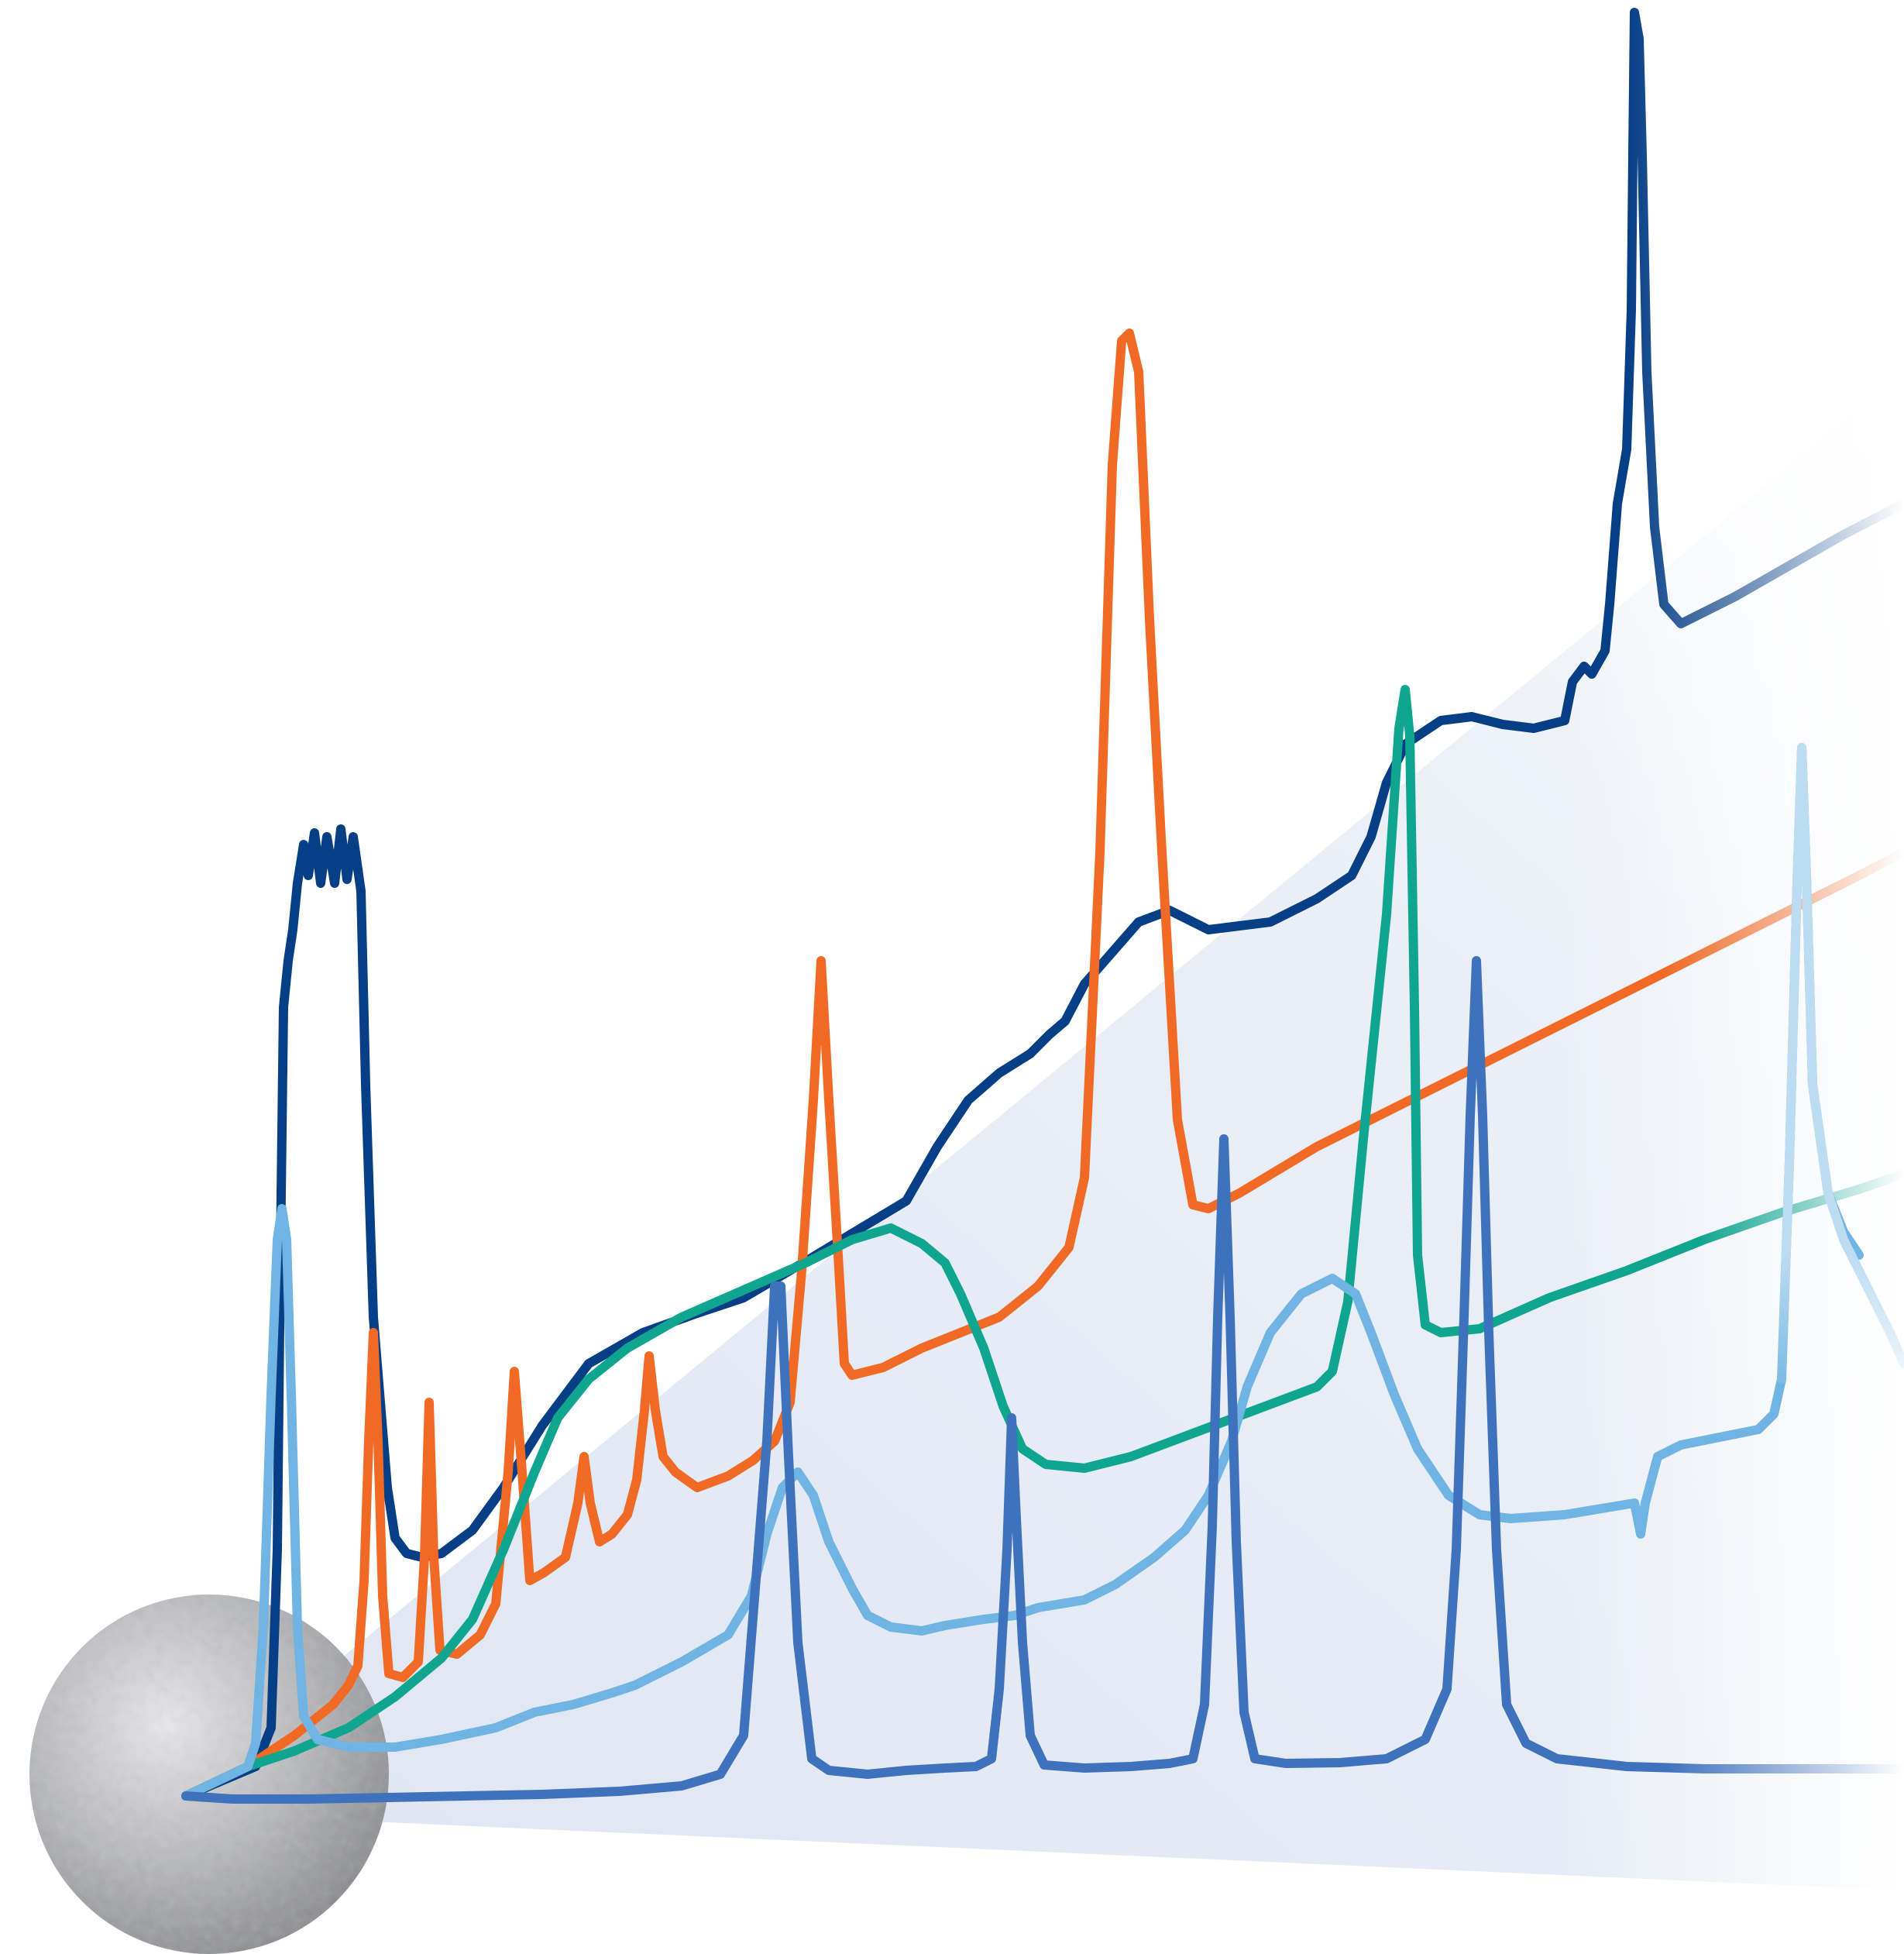 This screenshot has width=1904, height=1954. What do you see at coordinates (209, 1774) in the screenshot?
I see `particle-sphere` at bounding box center [209, 1774].